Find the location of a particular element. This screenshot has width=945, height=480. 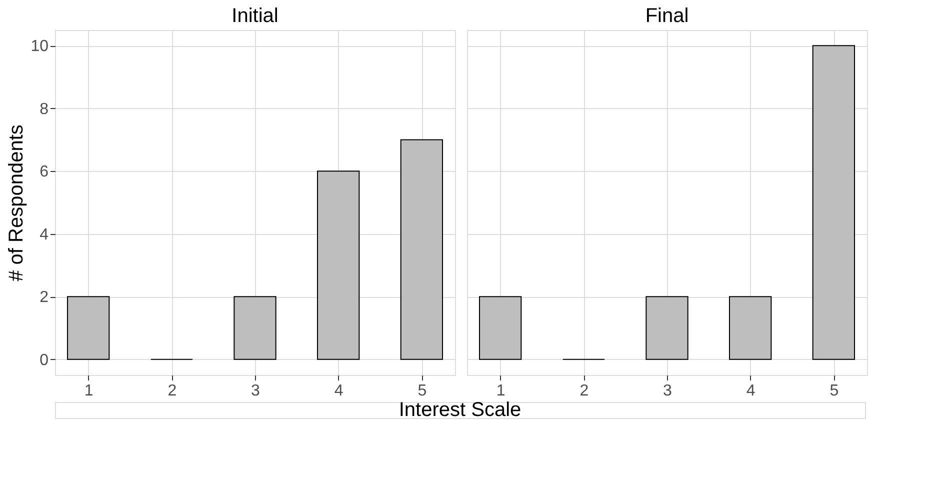

y-tick-label: 2 is located at coordinates (44, 297).